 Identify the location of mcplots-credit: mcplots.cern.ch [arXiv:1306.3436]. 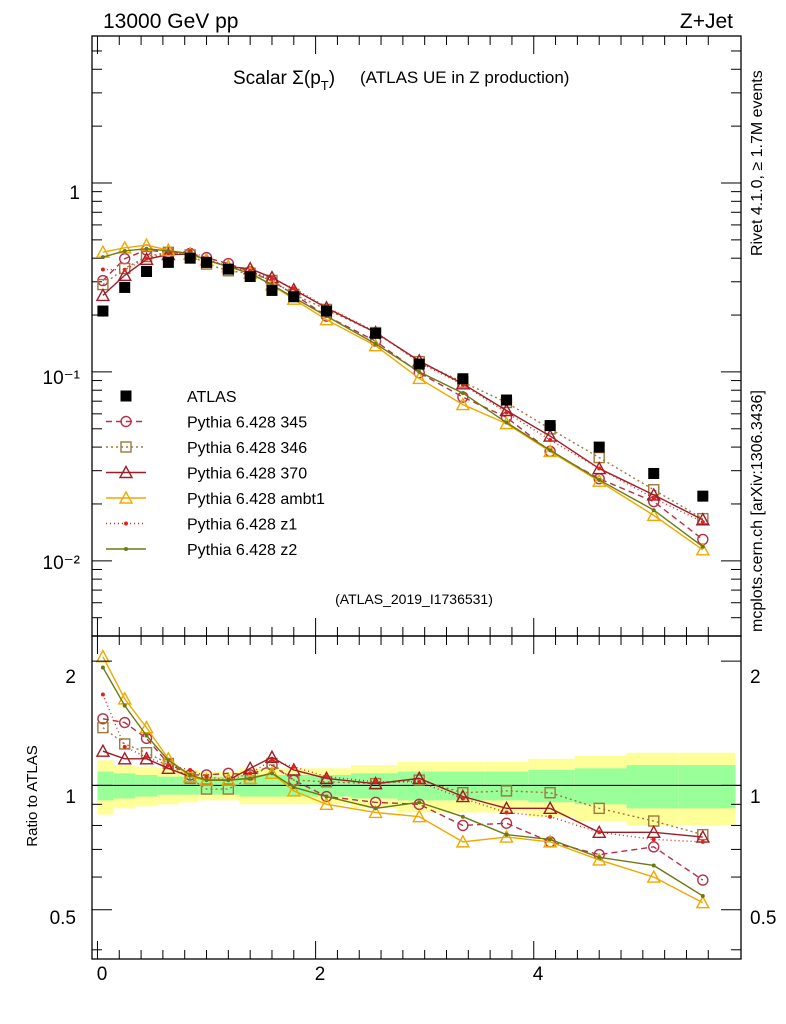
(757, 511).